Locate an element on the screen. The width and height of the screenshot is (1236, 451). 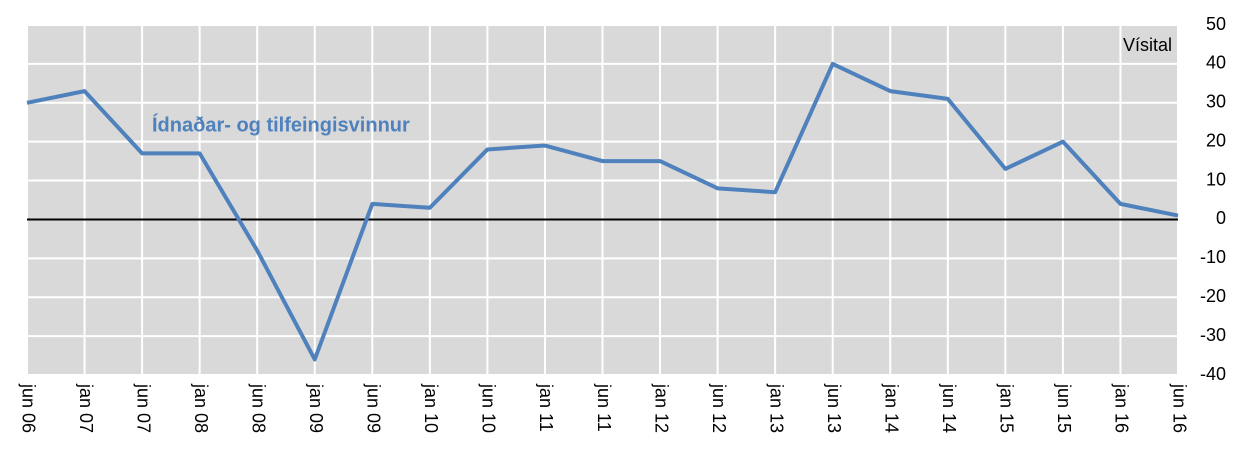
x-tick-label: jun 12 is located at coordinates (719, 408).